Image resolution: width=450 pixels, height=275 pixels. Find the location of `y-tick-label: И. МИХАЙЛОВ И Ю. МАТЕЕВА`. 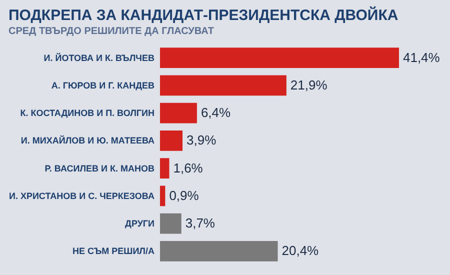

y-tick-label: И. МИХАЙЛОВ И Ю. МАТЕЕВА is located at coordinates (87, 140).